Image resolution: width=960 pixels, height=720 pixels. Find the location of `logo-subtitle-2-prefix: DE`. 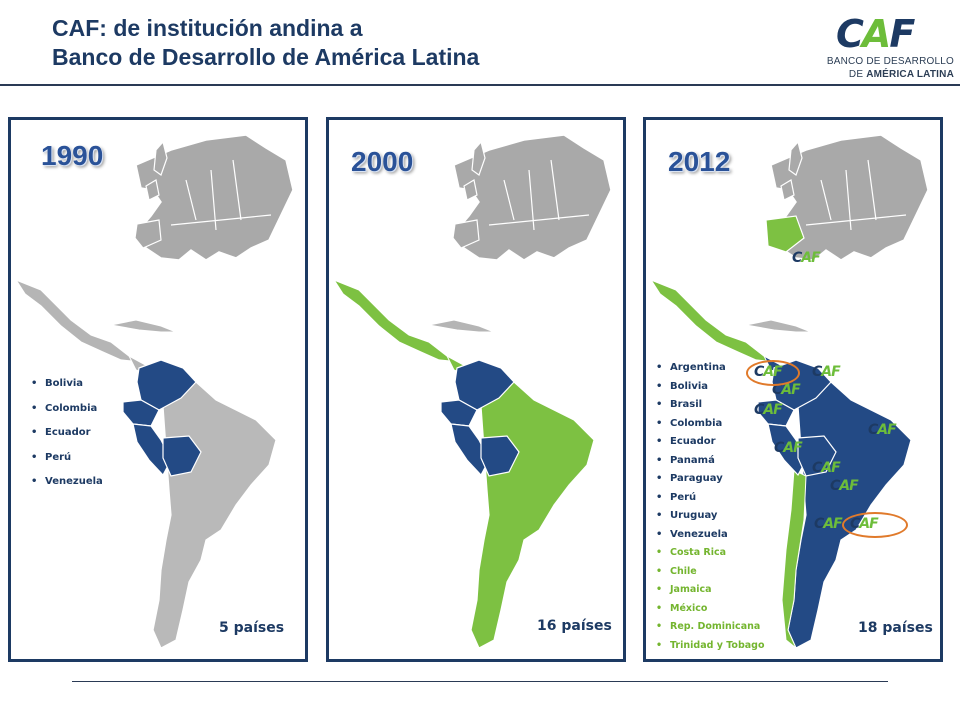

logo-subtitle-2-prefix: DE is located at coordinates (857, 74).